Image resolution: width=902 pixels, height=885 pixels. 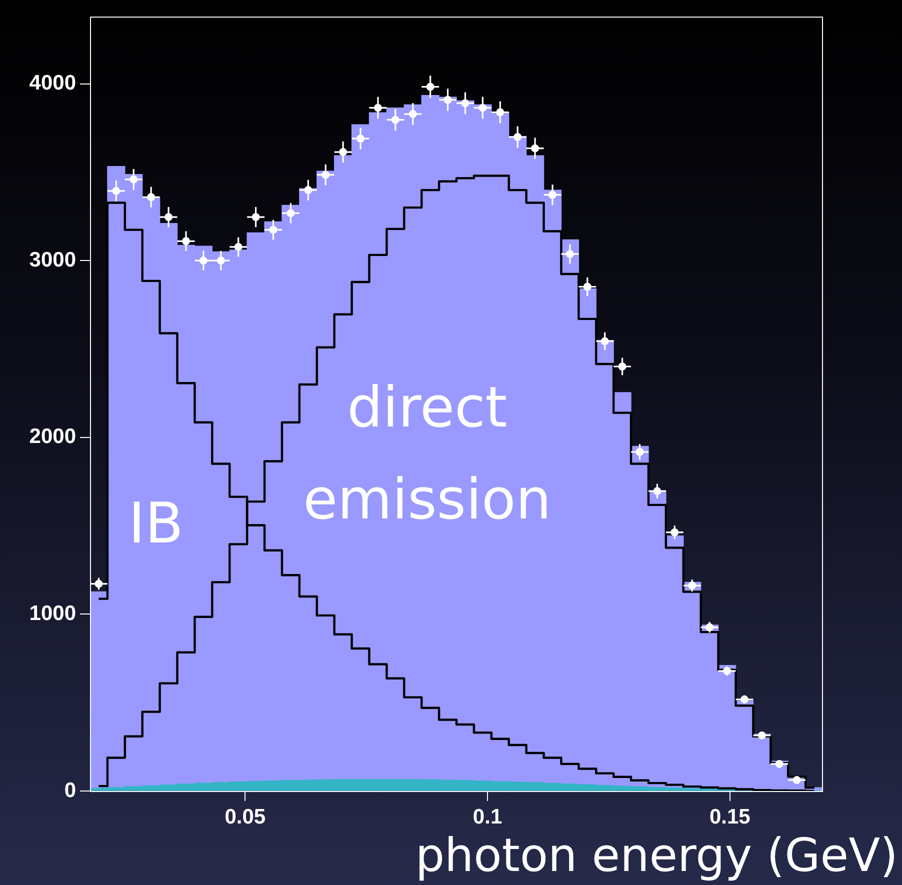 What do you see at coordinates (245, 816) in the screenshot?
I see `x-tick-label: 0.05` at bounding box center [245, 816].